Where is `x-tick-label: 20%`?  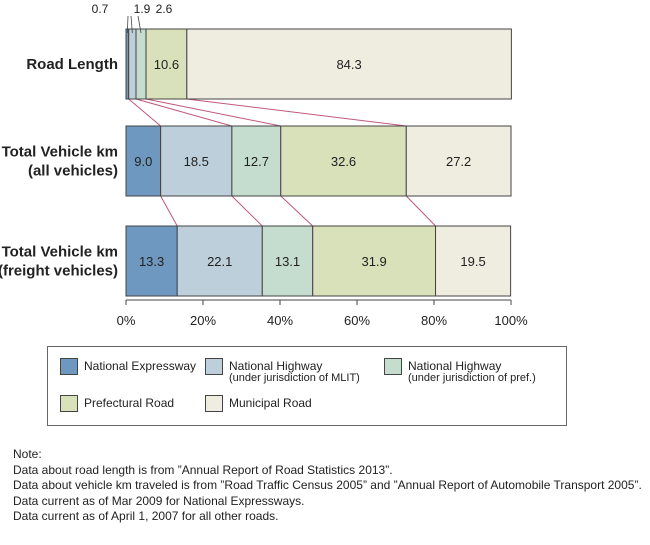
x-tick-label: 20% is located at coordinates (203, 320).